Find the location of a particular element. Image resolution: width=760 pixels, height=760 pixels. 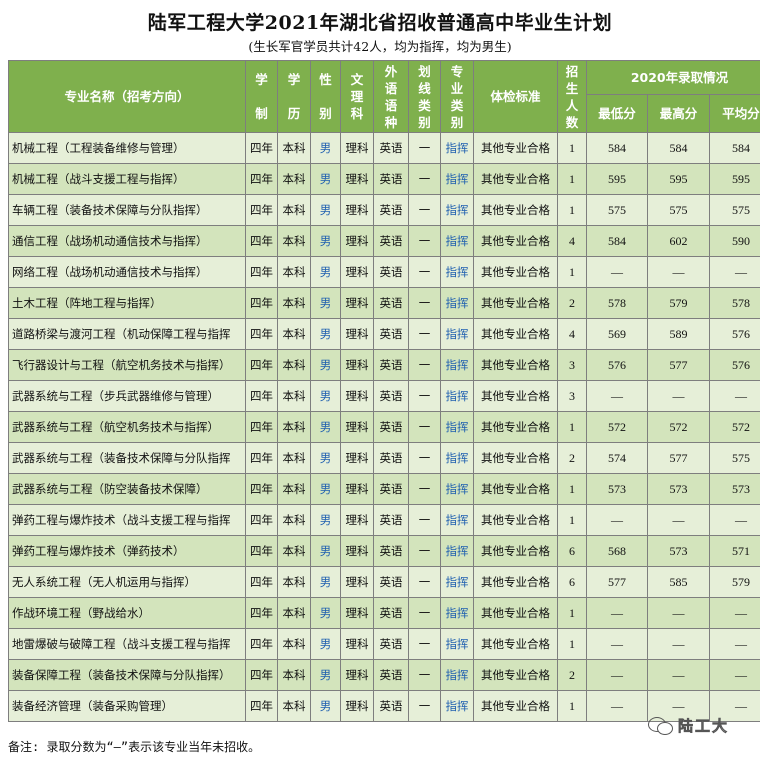

header-gender: 性别 is located at coordinates (325, 96).